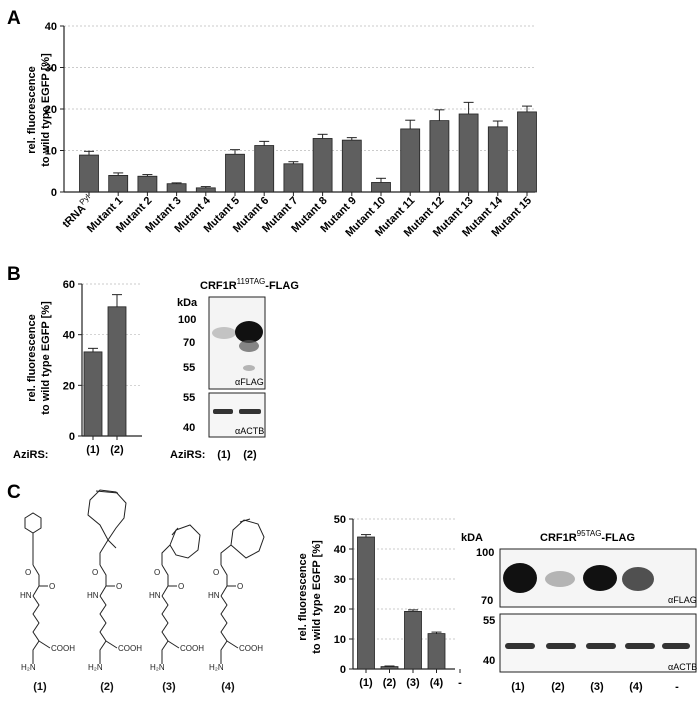  I want to click on blot-b-antibody-bottom: αACTB, so click(249, 431).